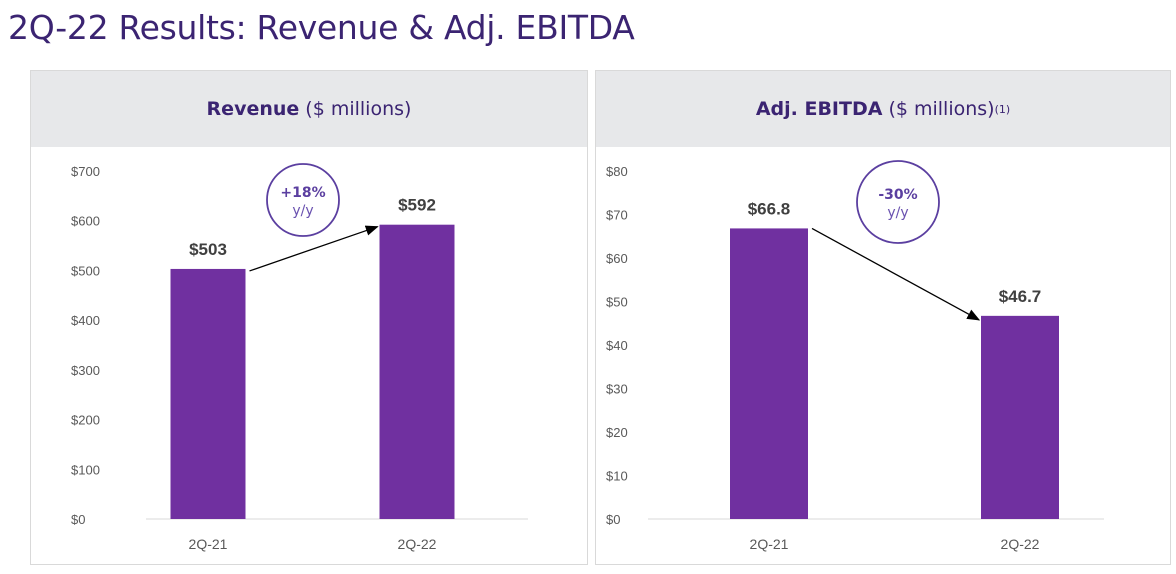  I want to click on chart-title-bold: Revenue, so click(253, 109).